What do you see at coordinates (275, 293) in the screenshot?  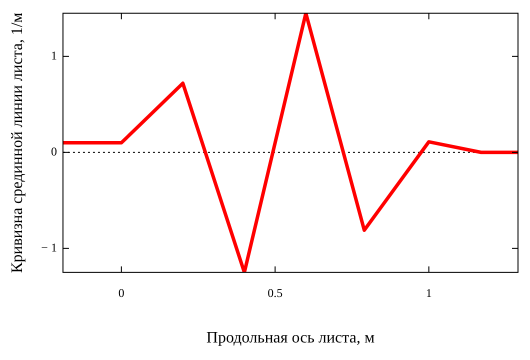 I see `x-tick-label: 0.5` at bounding box center [275, 293].